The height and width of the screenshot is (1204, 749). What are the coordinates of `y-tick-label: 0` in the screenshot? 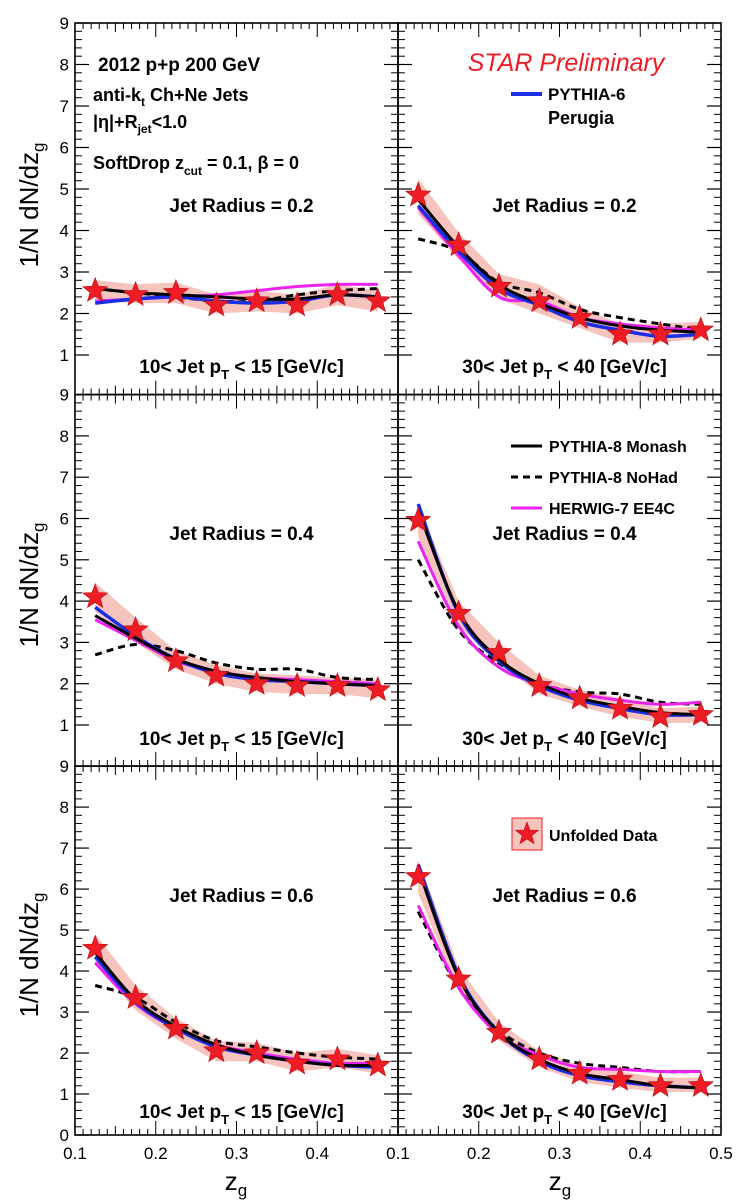 It's located at (64, 1135).